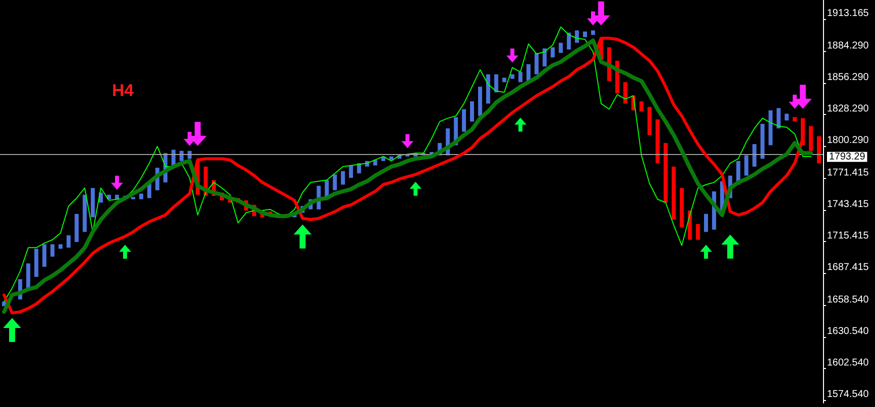 This screenshot has height=407, width=875. What do you see at coordinates (848, 236) in the screenshot?
I see `y-tick-label: 1715.415` at bounding box center [848, 236].